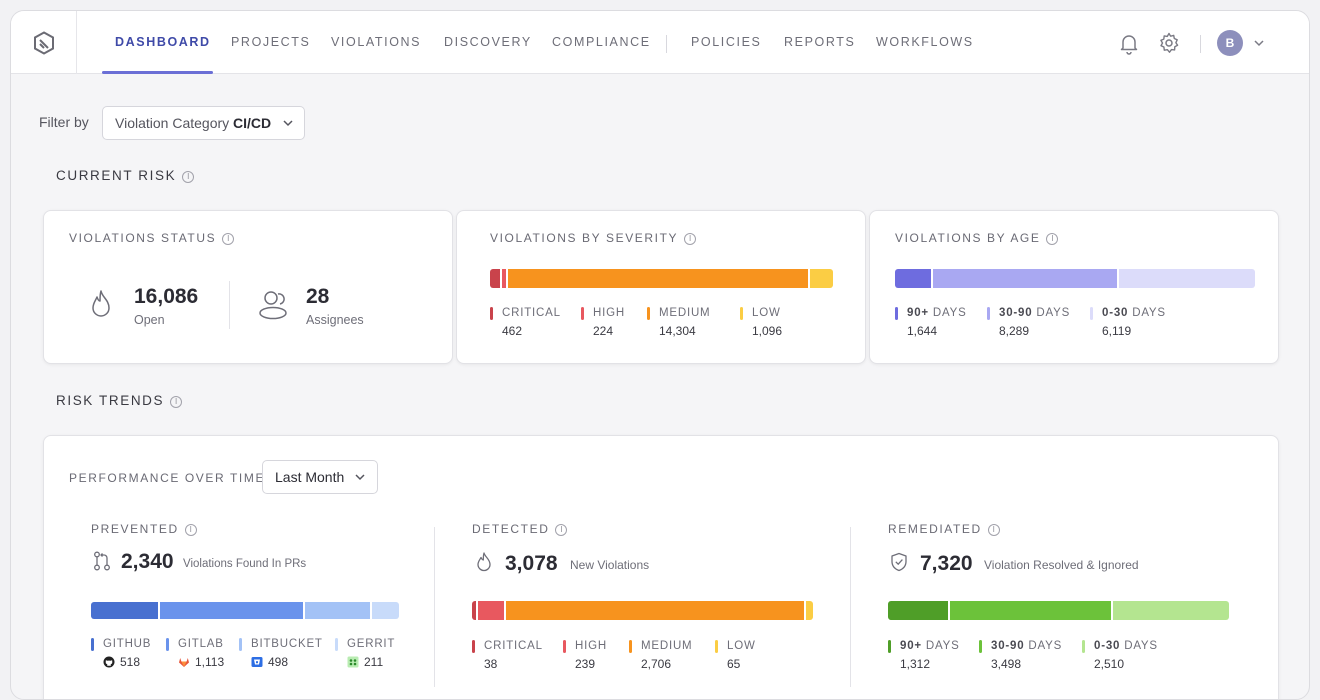 The height and width of the screenshot is (700, 1320). I want to click on prevented-bar, so click(245, 610).